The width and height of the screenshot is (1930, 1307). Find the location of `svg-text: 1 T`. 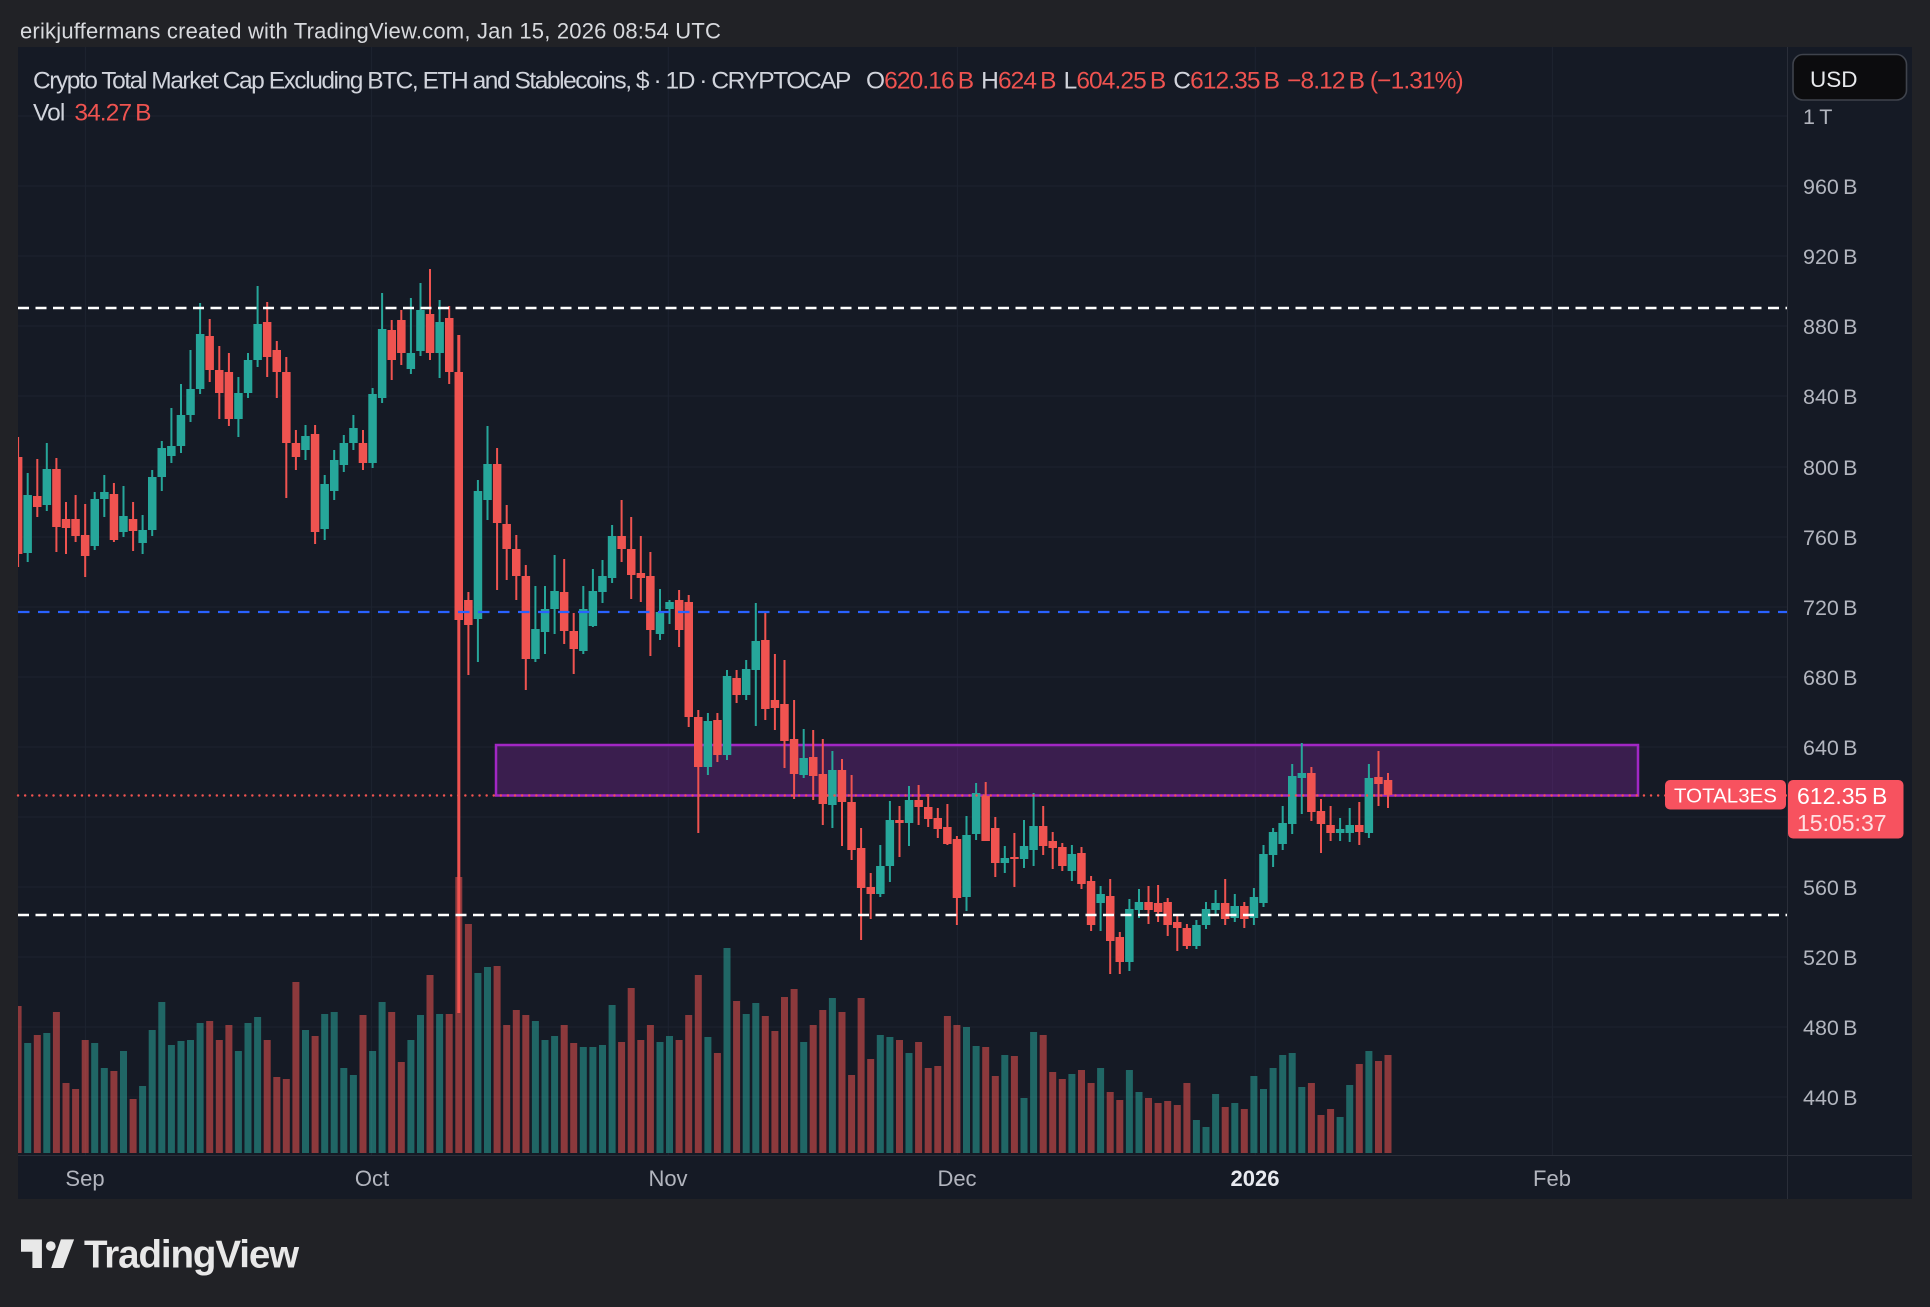

svg-text: 1 T is located at coordinates (1817, 117).